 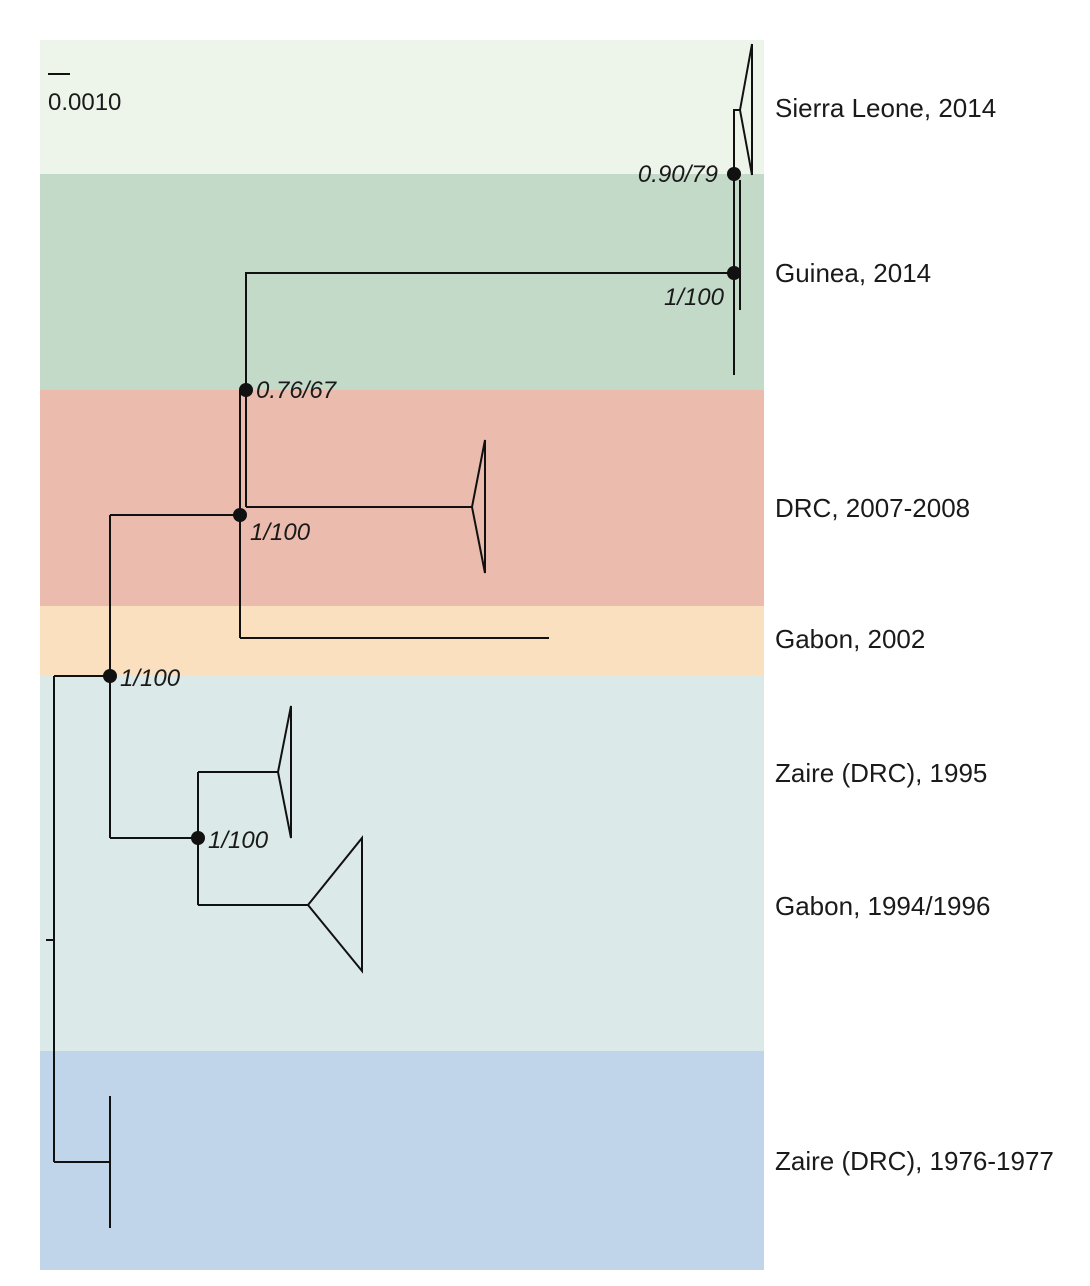 I want to click on node-sierra-leone, so click(x=734, y=174).